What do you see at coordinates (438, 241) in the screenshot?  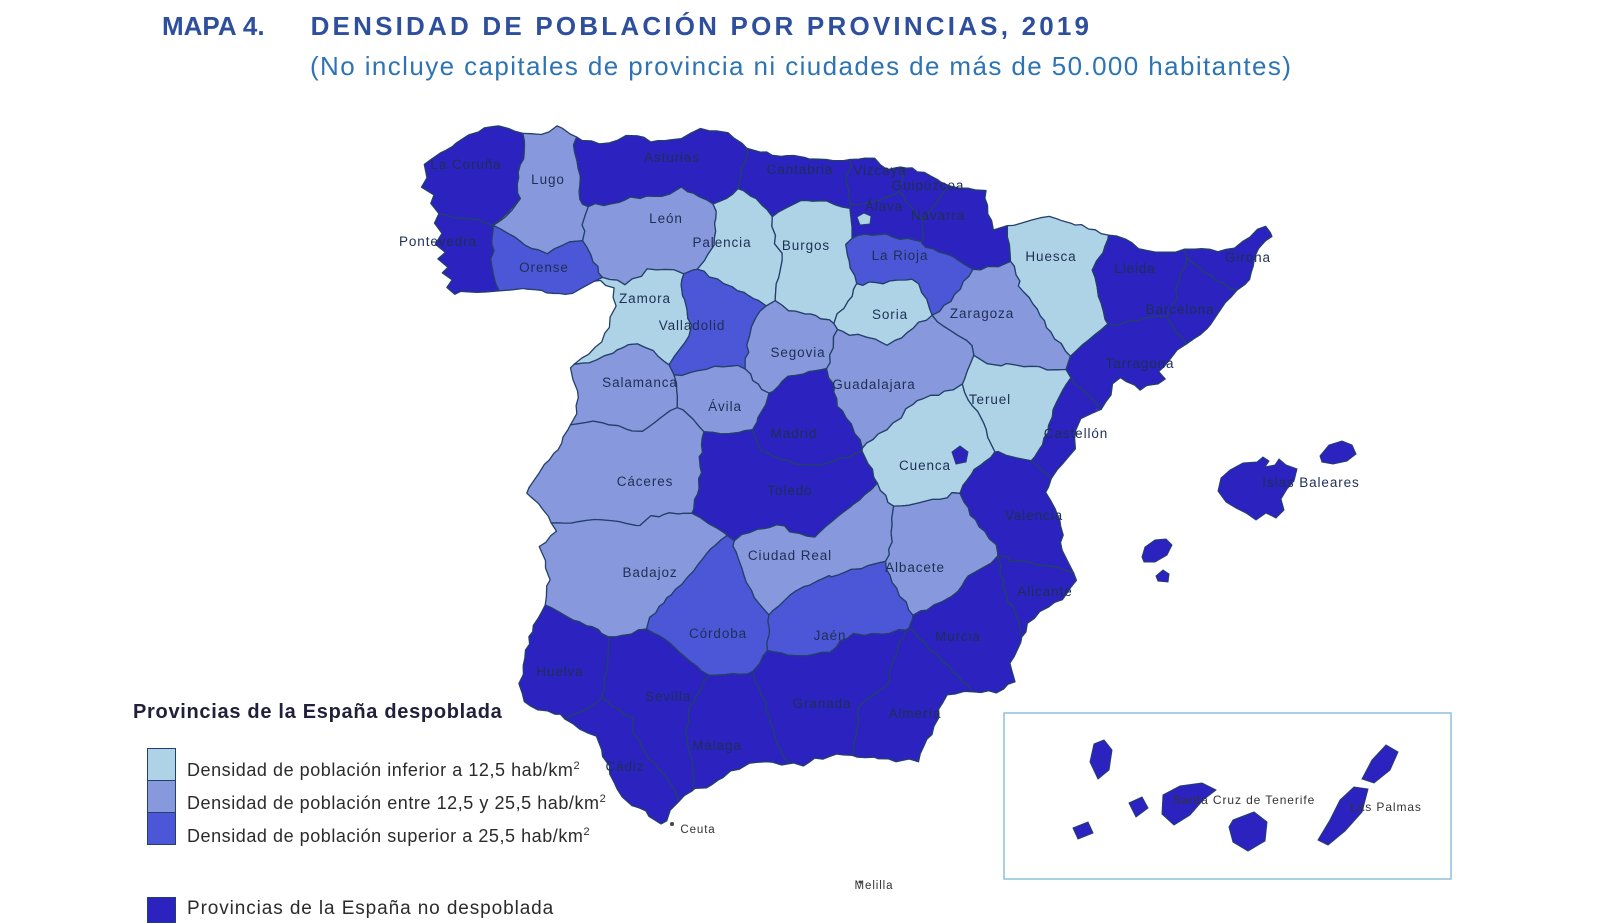 I see `svg-text: Pontevedra` at bounding box center [438, 241].